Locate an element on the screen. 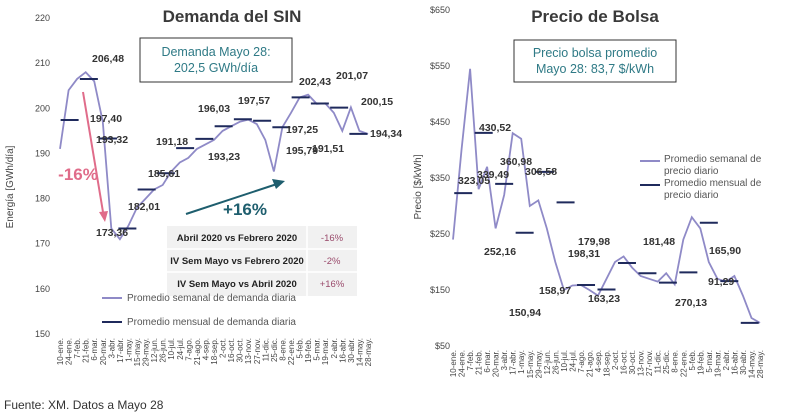  x-tick-label: 19-feb. is located at coordinates (308, 350).